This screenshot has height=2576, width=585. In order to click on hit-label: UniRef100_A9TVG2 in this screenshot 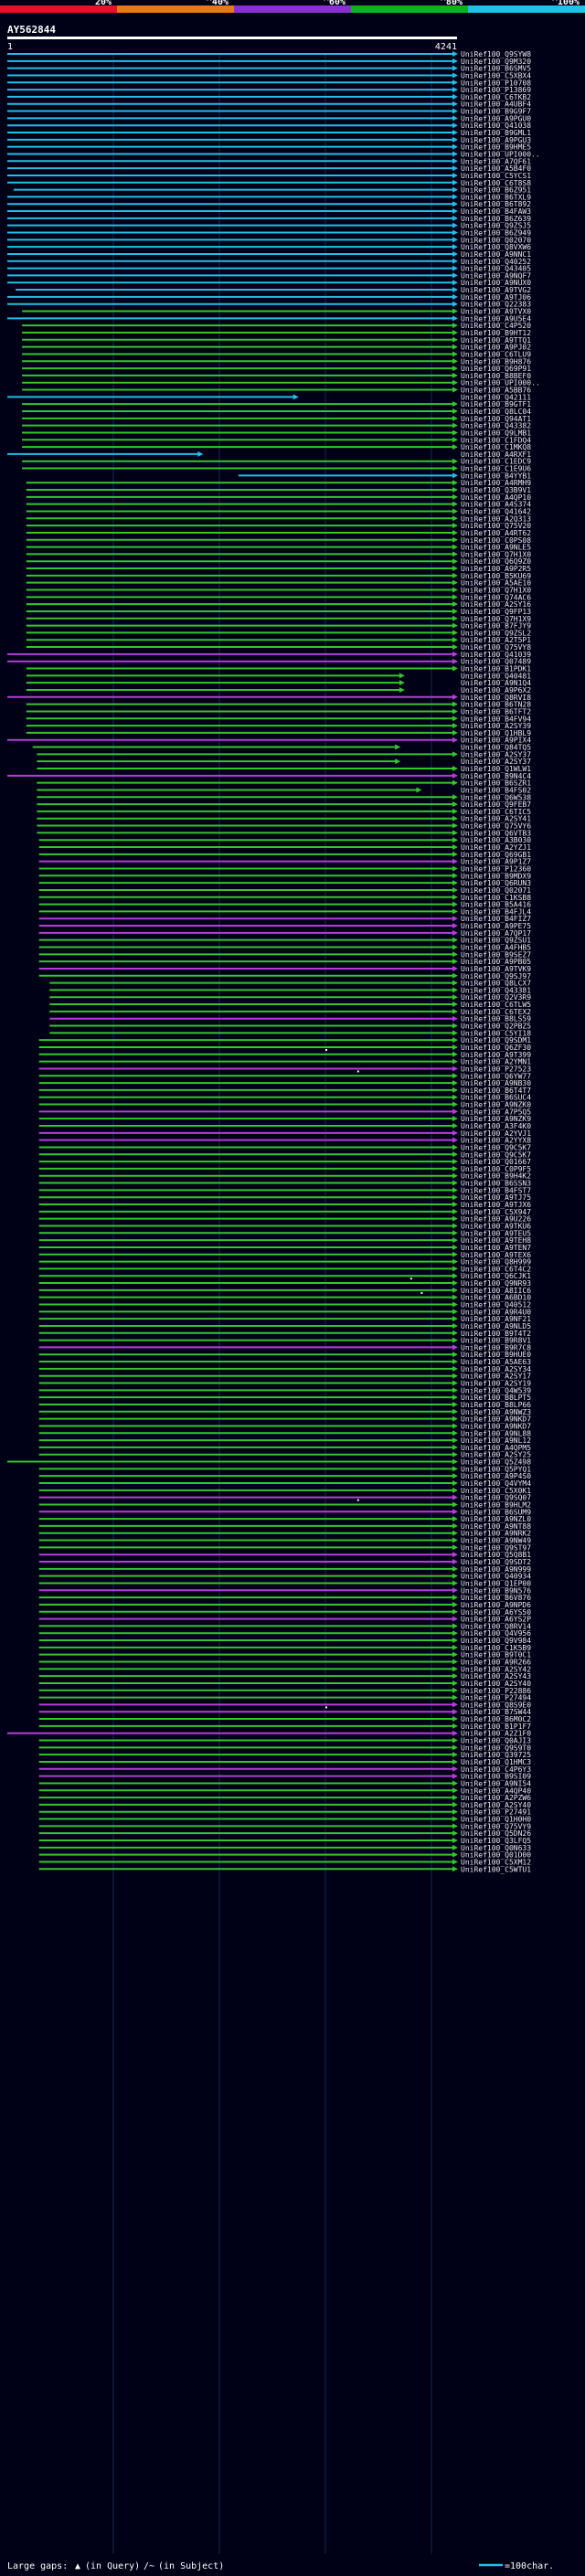, I will do `click(496, 290)`.